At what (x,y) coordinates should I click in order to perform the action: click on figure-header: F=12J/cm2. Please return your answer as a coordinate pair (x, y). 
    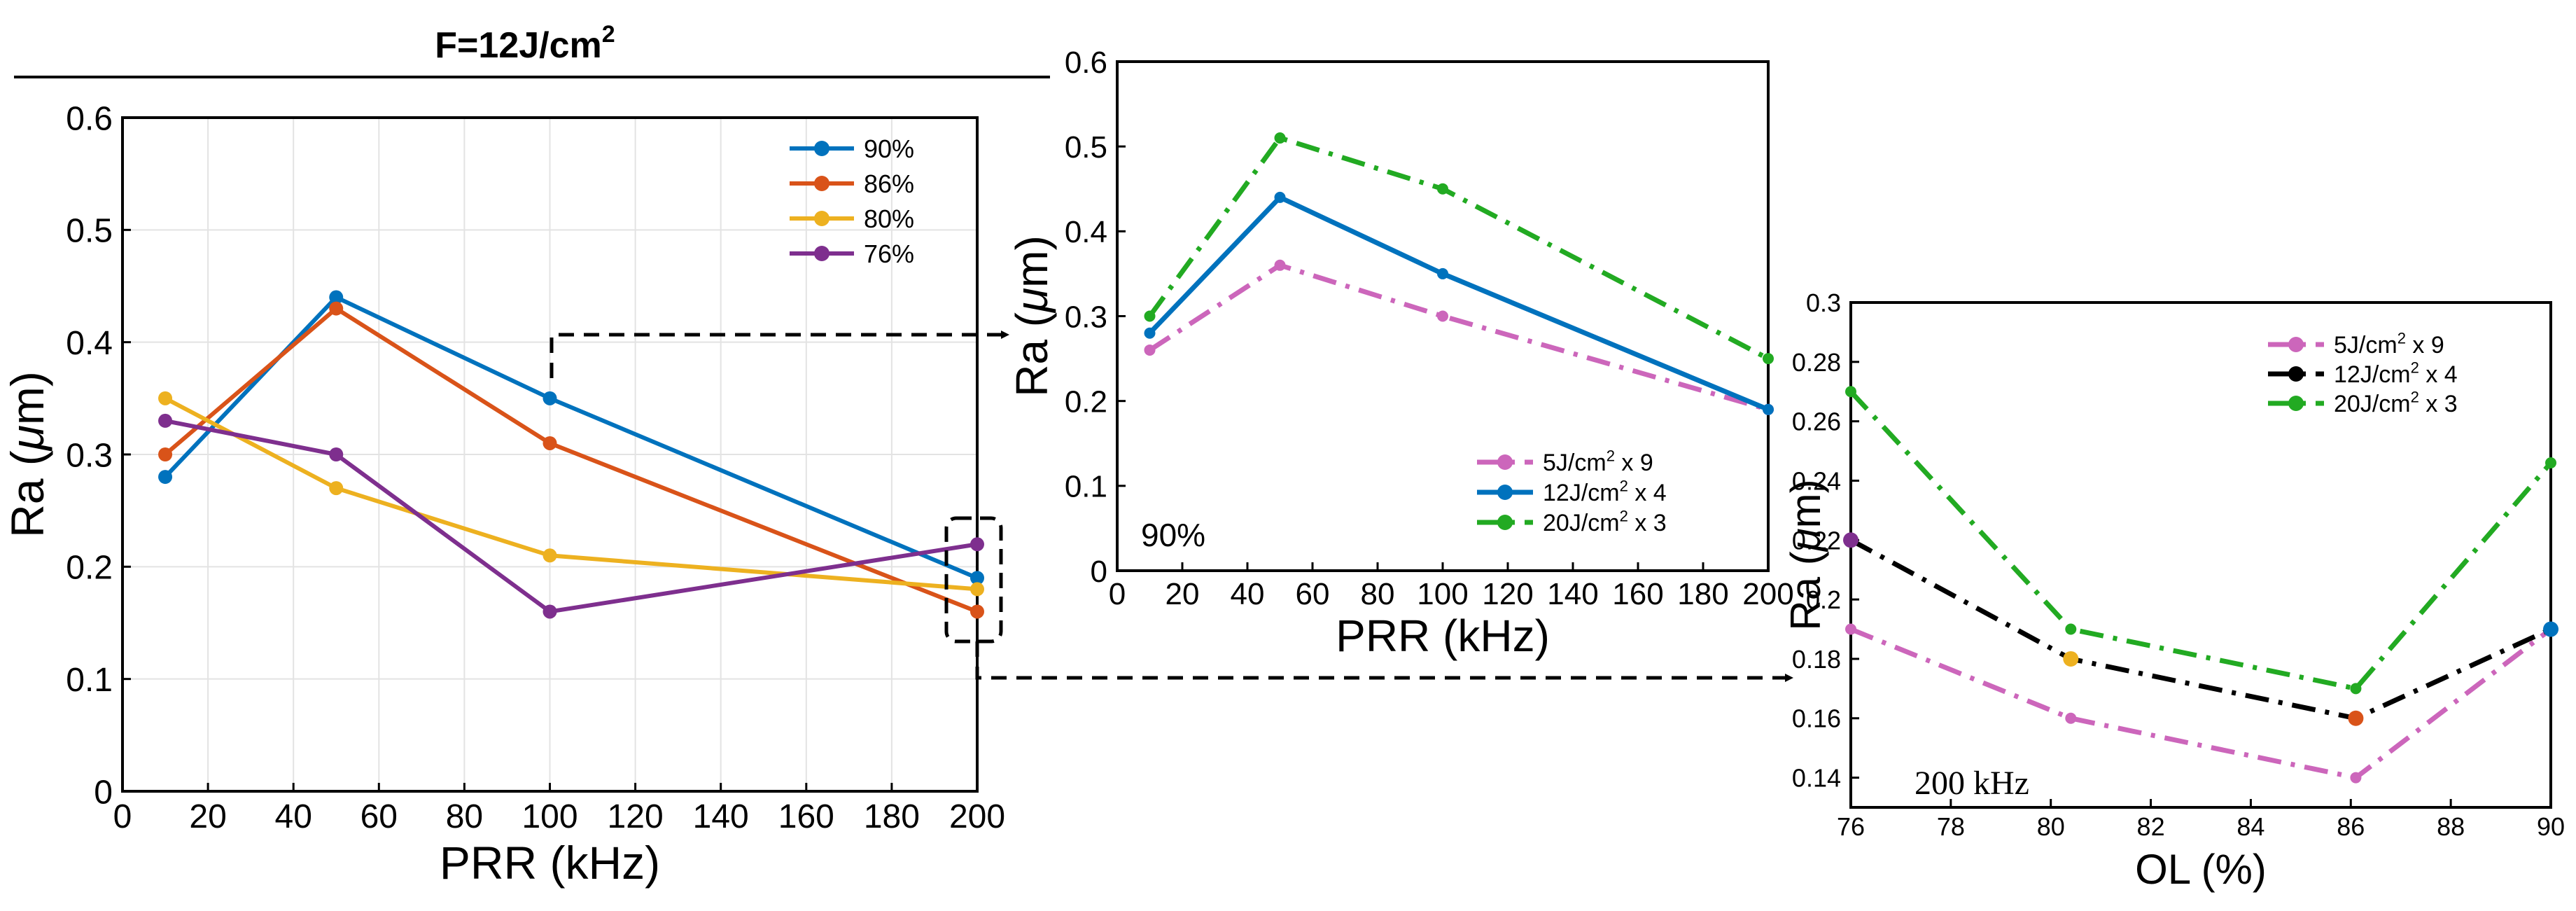
    Looking at the image, I should click on (525, 43).